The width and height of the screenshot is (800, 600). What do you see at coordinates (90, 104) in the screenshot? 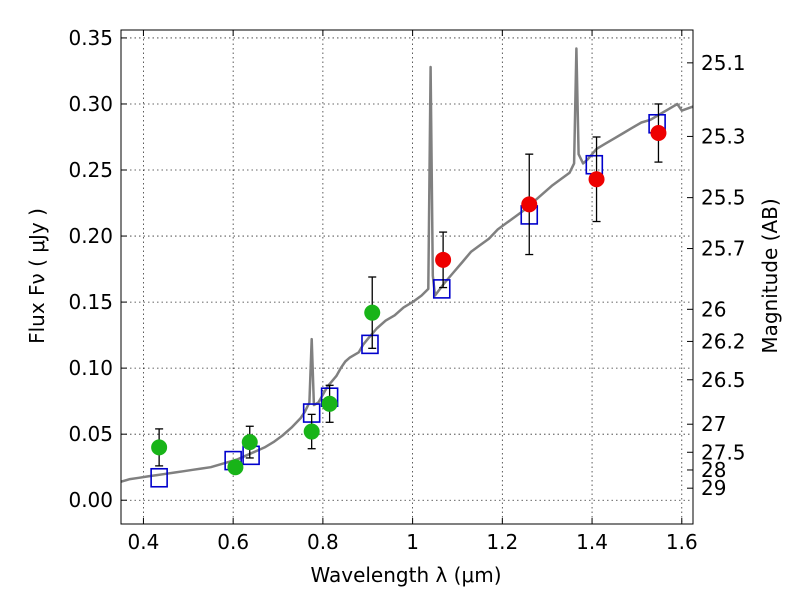
I see `y-tick-label: 0.30` at bounding box center [90, 104].